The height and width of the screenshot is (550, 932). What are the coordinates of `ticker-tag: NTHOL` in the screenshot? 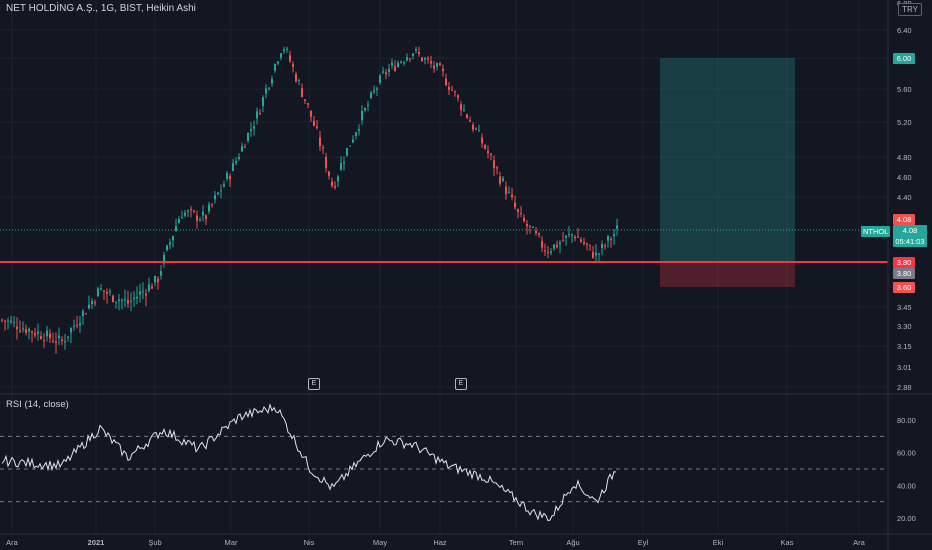 It's located at (876, 231).